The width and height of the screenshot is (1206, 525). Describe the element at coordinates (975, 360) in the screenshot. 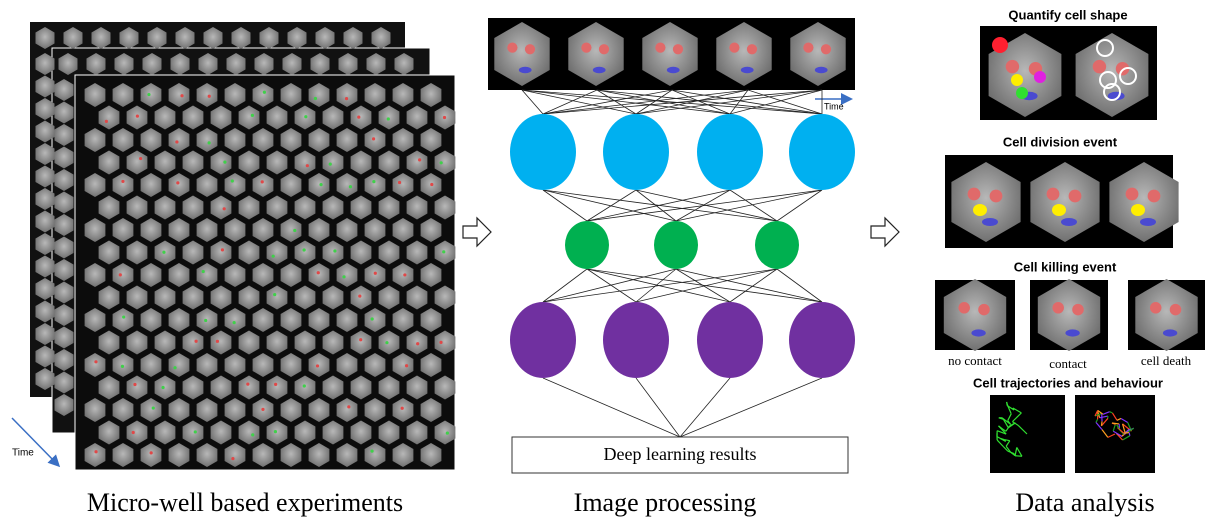

I see `image-label: no contact` at that location.